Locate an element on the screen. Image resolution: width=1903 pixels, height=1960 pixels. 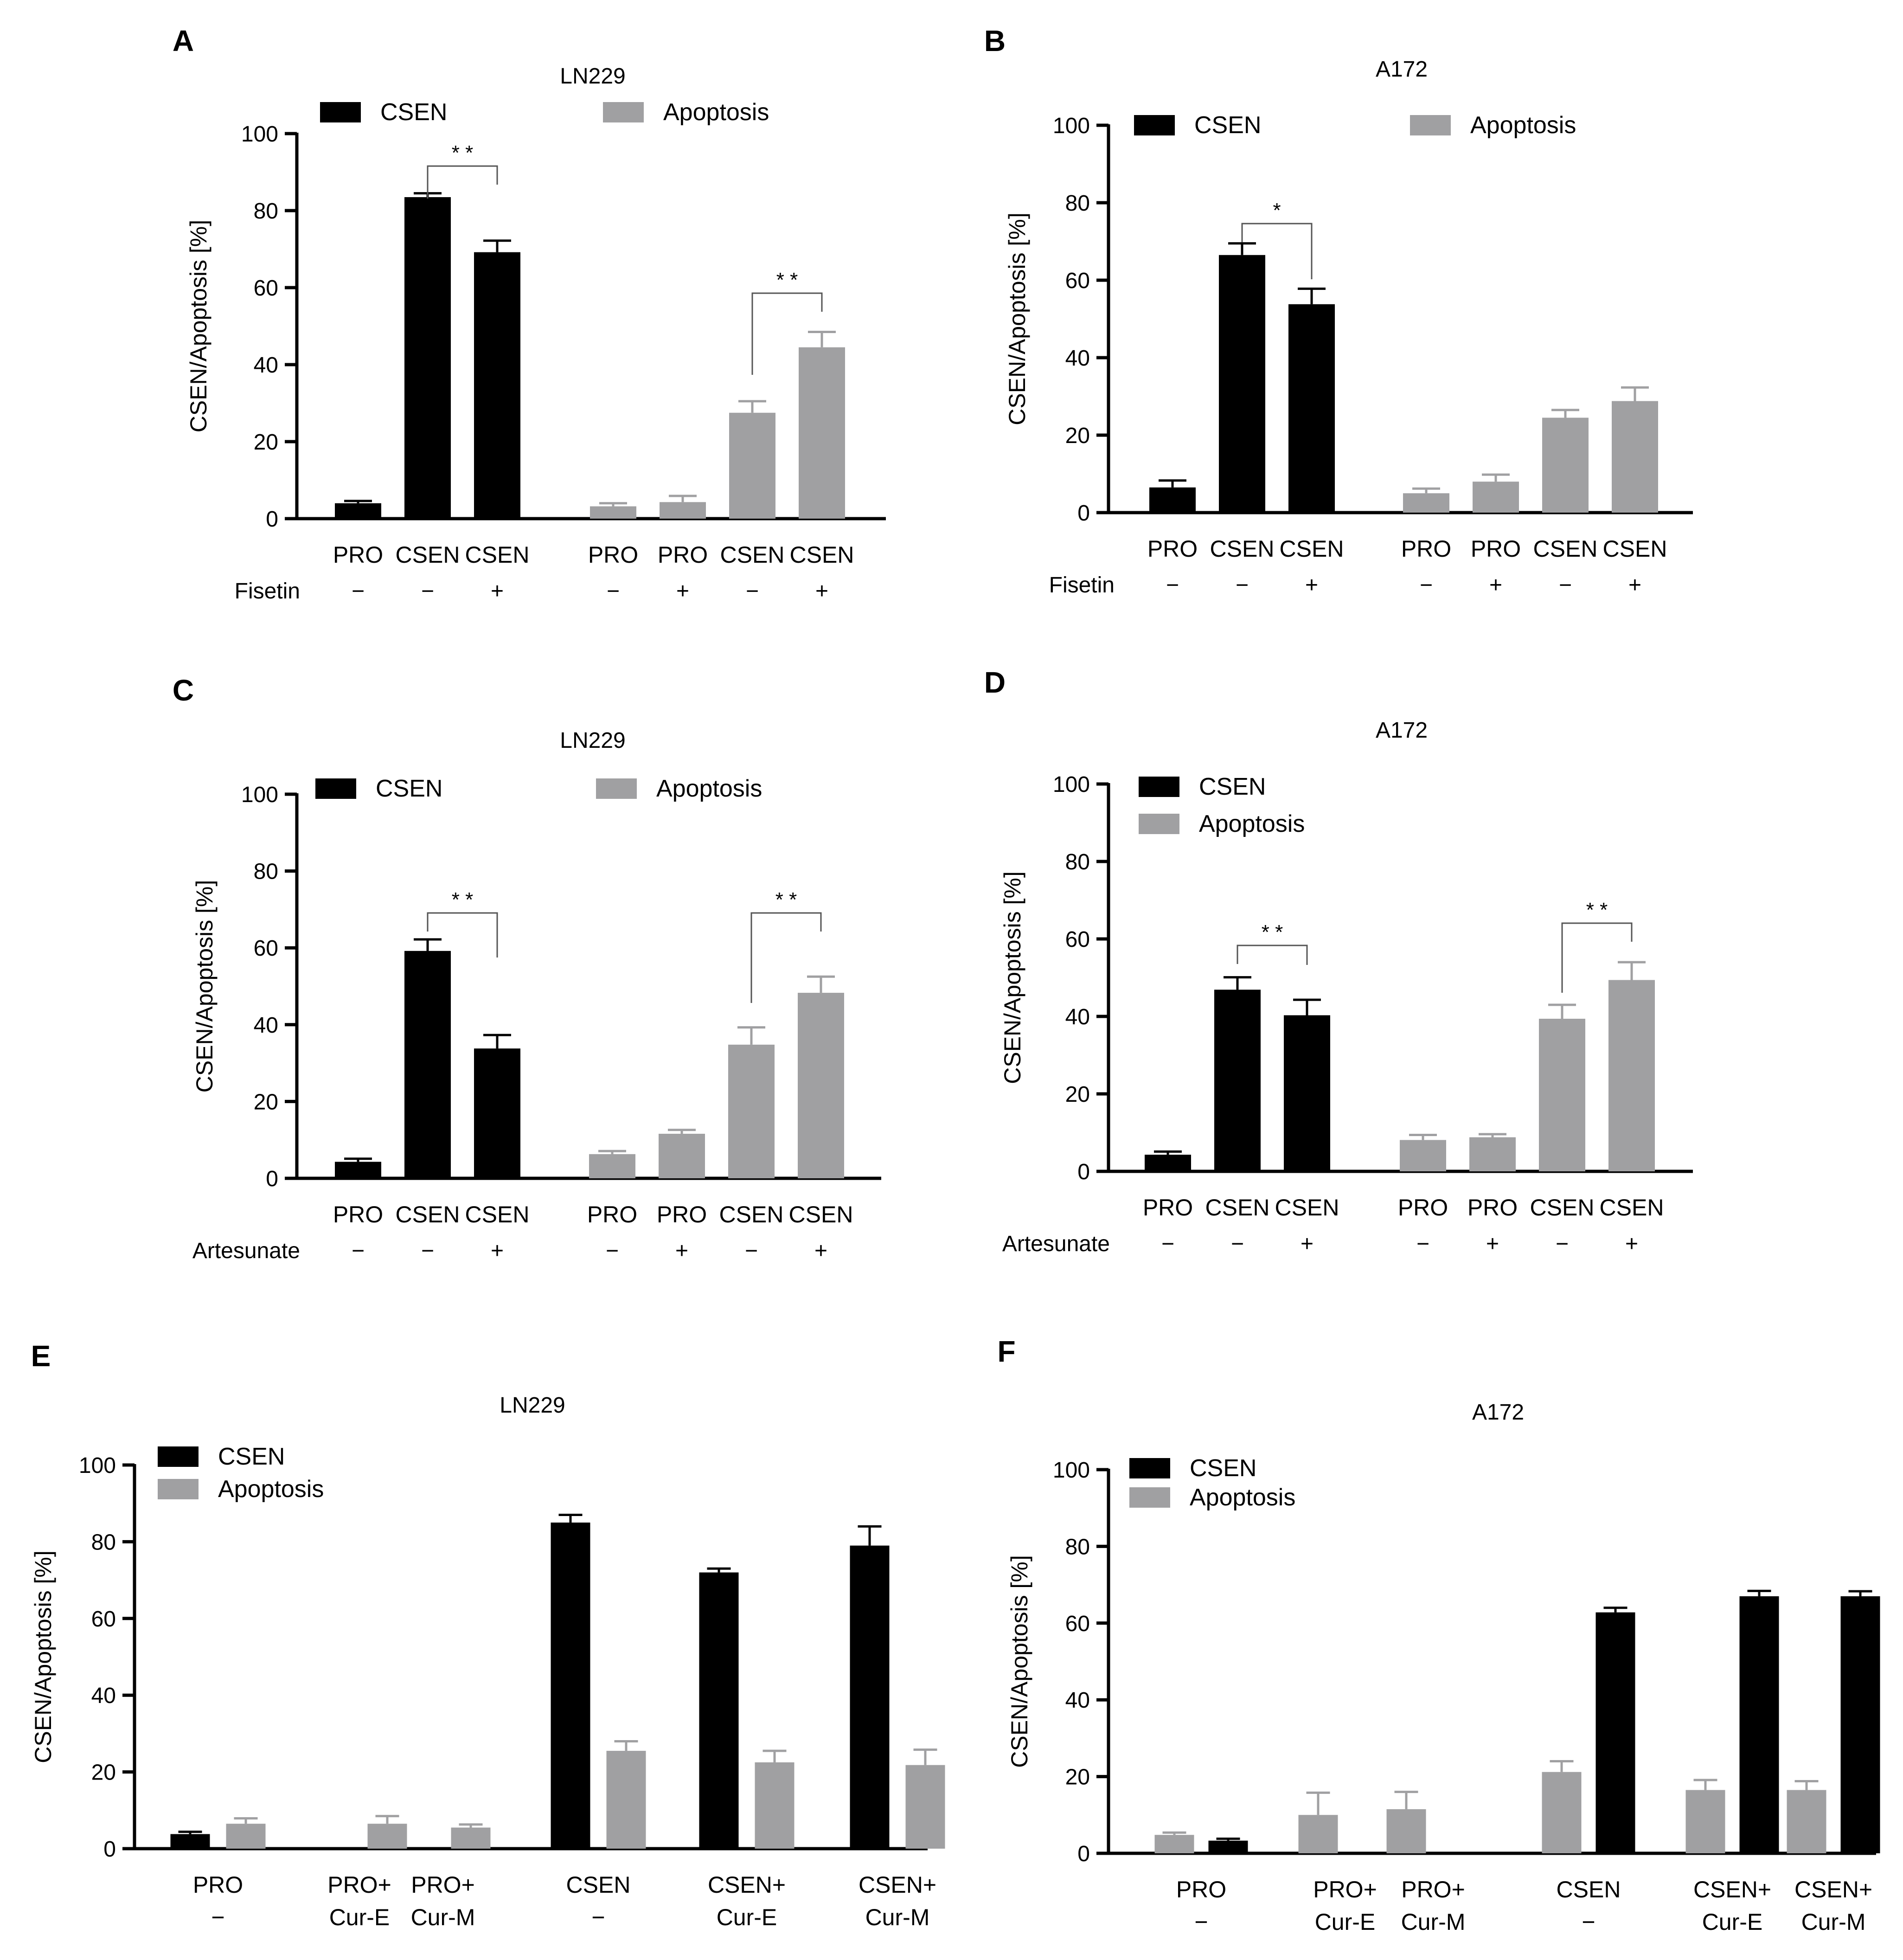
chart-title: LN229 is located at coordinates (532, 1406).